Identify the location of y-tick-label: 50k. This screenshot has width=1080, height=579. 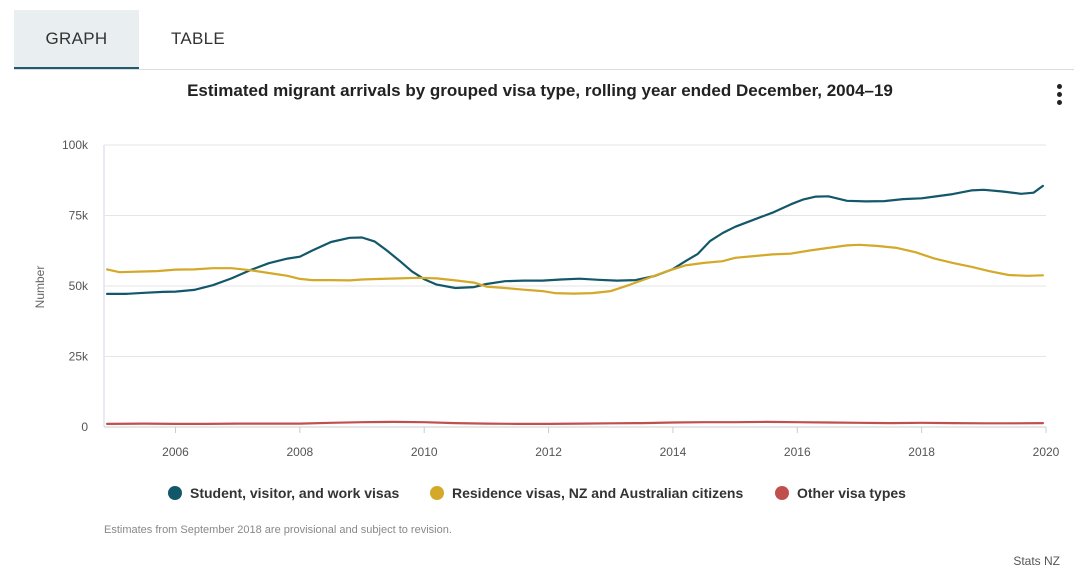
(79, 286).